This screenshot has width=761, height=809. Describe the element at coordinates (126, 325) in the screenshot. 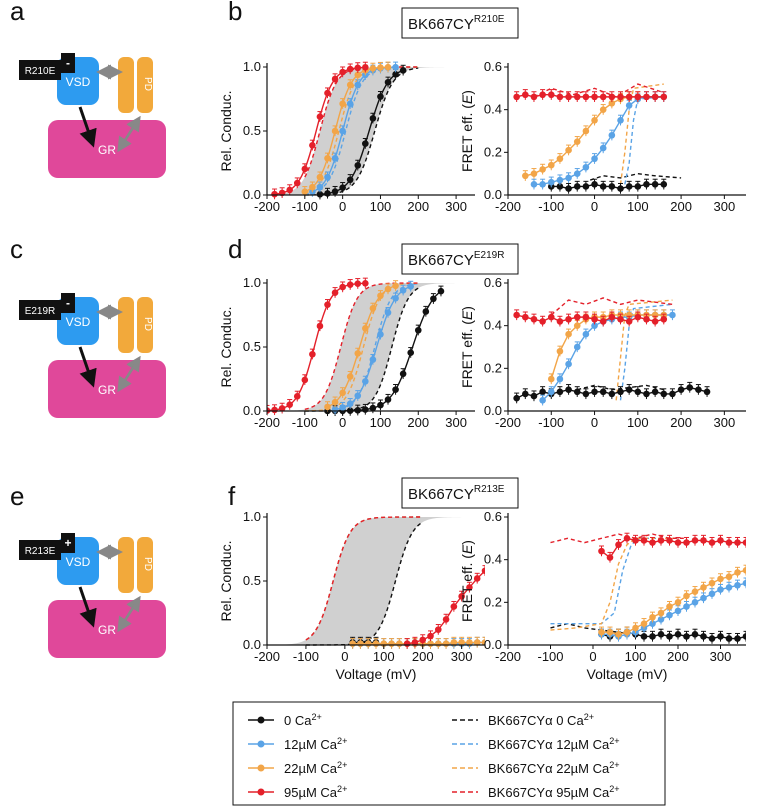

I see `pd-left-subunit` at that location.